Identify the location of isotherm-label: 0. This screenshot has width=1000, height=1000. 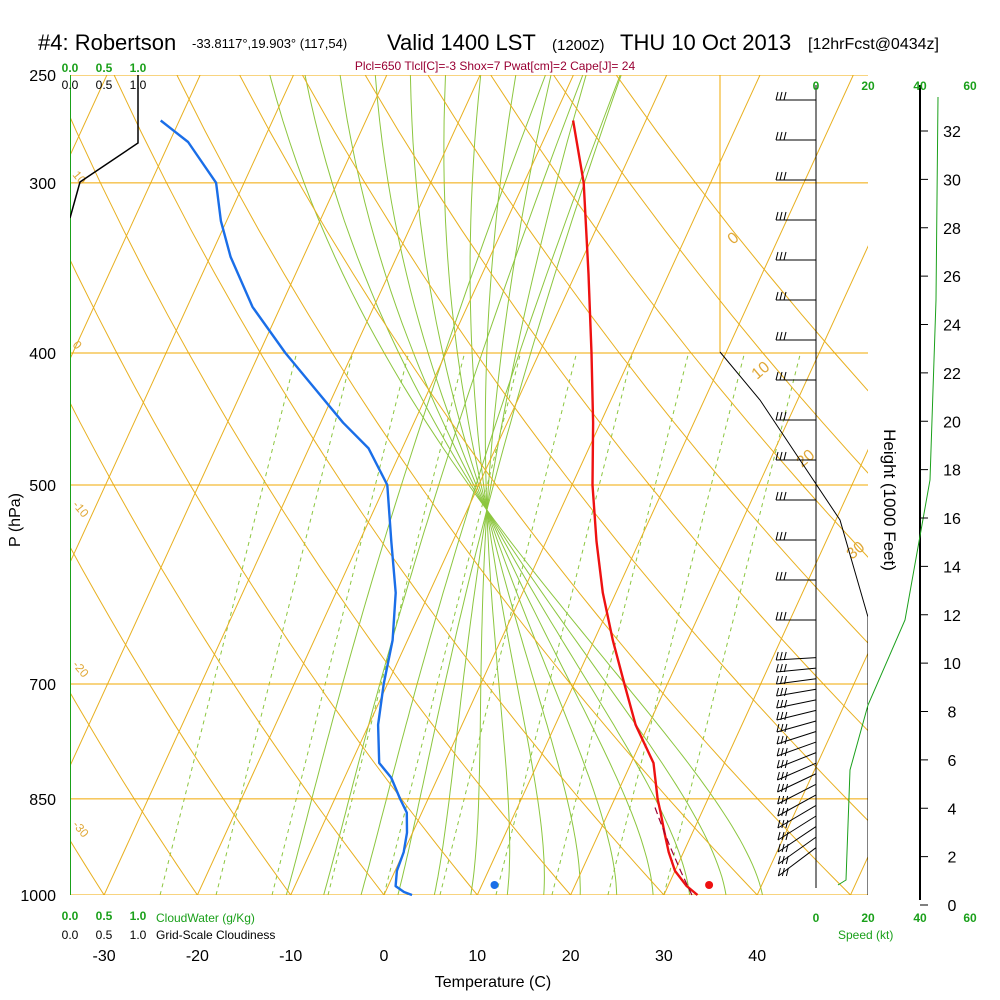
(77, 345).